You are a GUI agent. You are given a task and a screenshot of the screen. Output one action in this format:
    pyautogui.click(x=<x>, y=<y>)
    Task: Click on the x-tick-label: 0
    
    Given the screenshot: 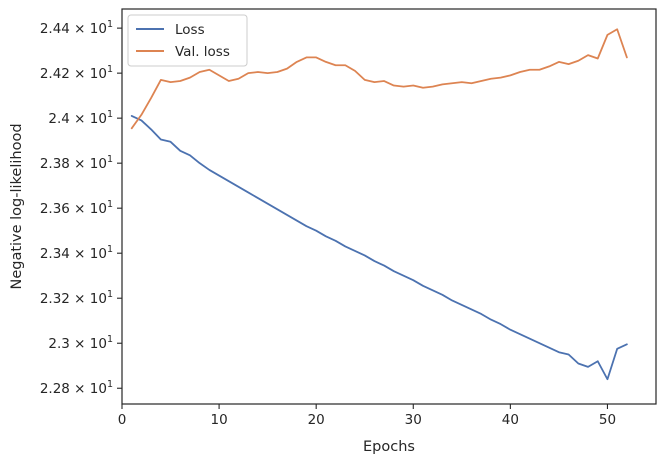 What is the action you would take?
    pyautogui.click(x=122, y=420)
    